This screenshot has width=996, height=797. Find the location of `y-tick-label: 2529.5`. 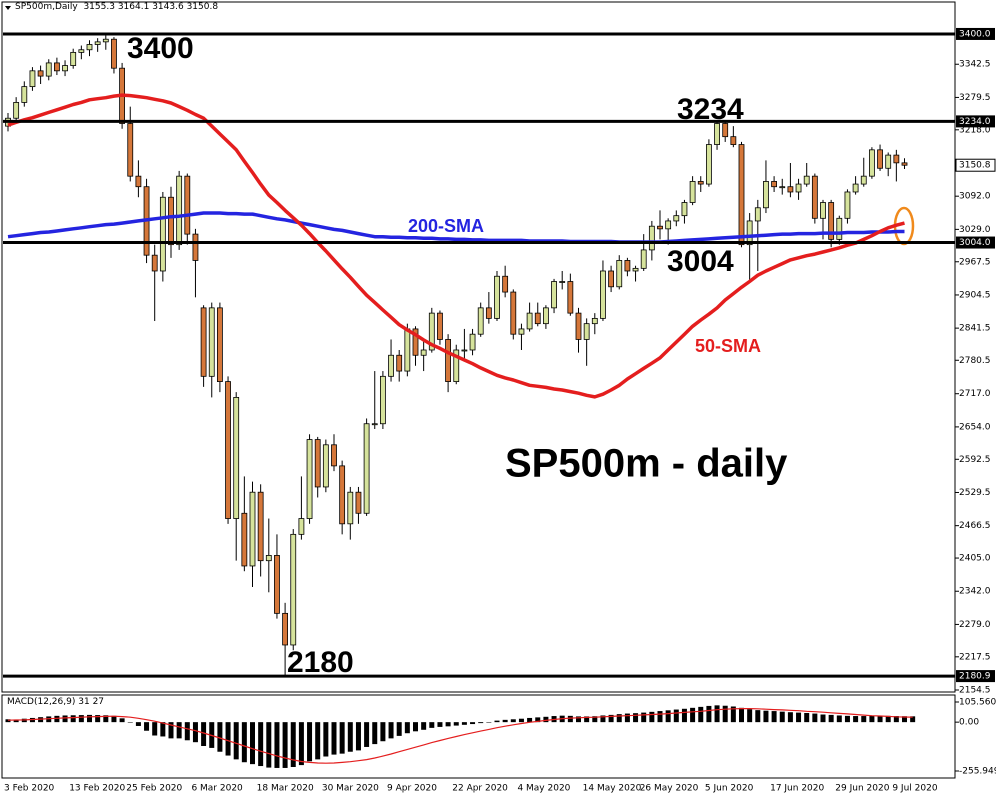

y-tick-label: 2529.5 is located at coordinates (975, 493).